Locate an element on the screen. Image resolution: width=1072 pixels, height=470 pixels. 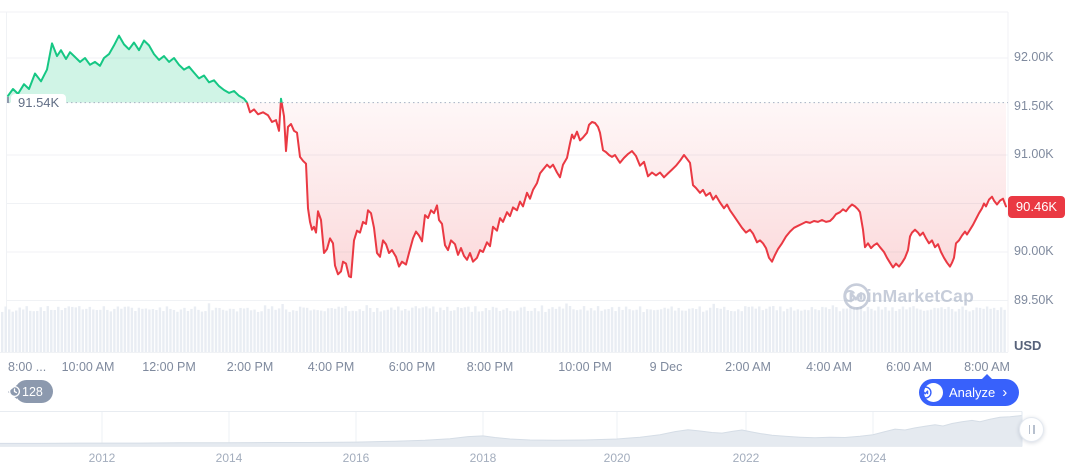
volume-bars is located at coordinates (503, 327).